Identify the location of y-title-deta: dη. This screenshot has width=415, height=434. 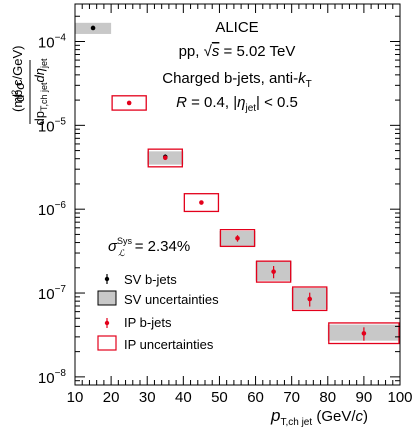
(39, 75).